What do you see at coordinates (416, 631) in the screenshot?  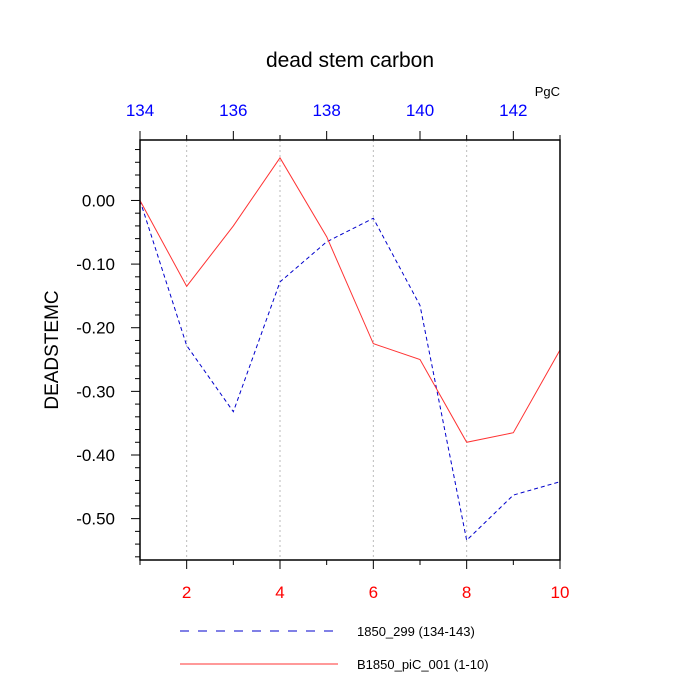 I see `legend-label: 1850_299 (134-143)` at bounding box center [416, 631].